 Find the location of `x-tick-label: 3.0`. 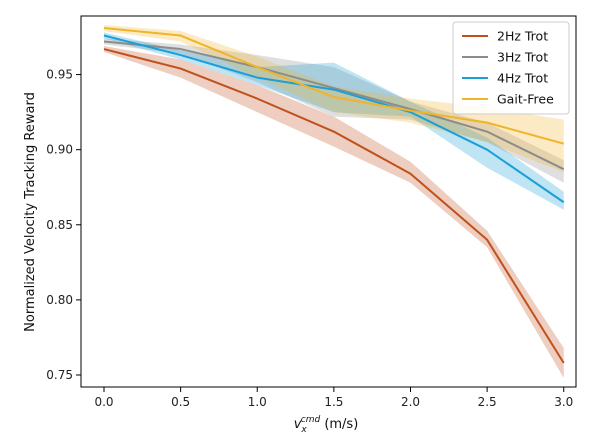

x-tick-label: 3.0 is located at coordinates (563, 402).